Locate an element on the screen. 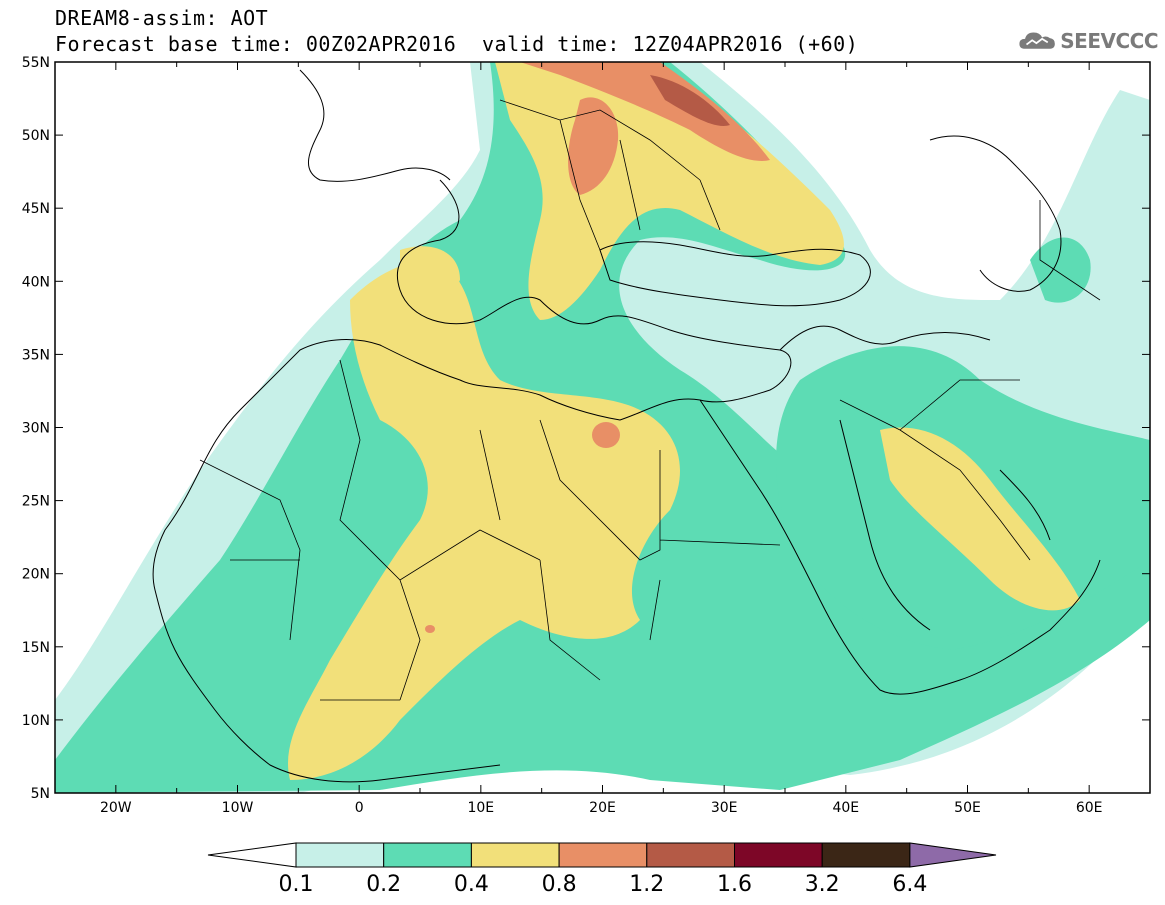 This screenshot has height=905, width=1165. lon-tick-label: 0 is located at coordinates (359, 808).